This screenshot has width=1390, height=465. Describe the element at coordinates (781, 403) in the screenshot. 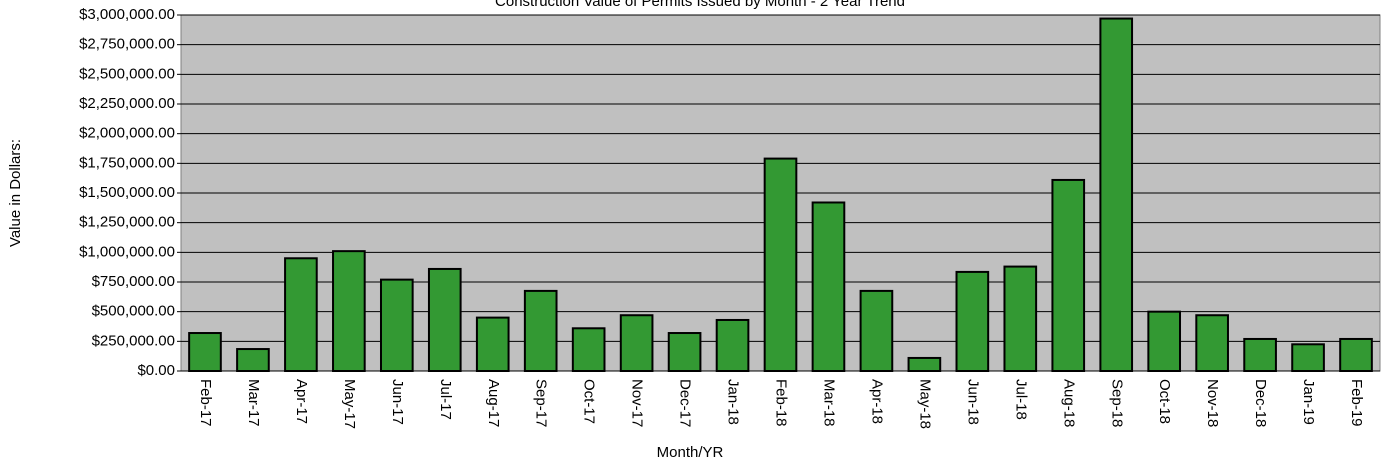

I see `x-tick-label: Feb-18` at that location.